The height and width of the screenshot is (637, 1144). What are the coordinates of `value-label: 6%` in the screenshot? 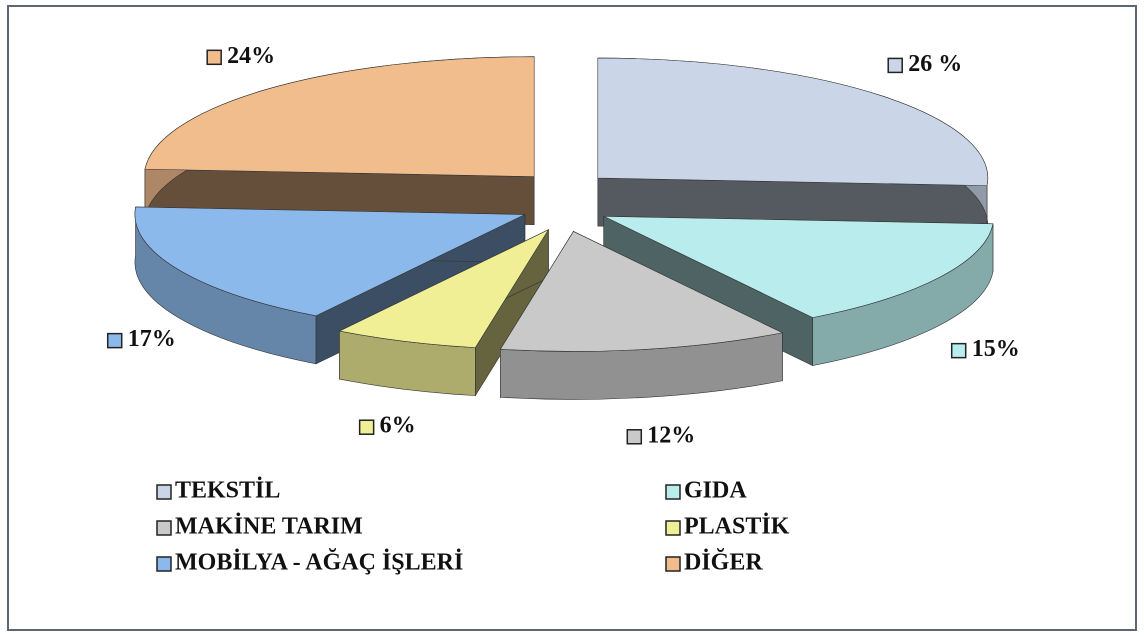 It's located at (398, 426).